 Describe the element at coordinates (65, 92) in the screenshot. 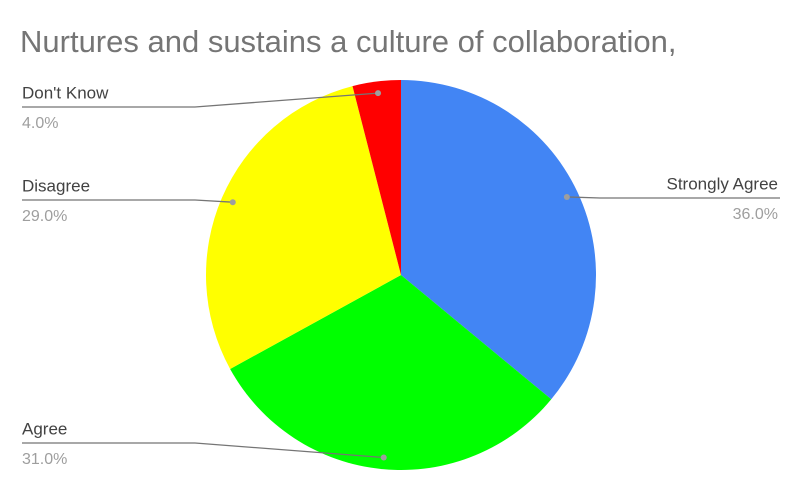

I see `slice-label: Don't Know` at that location.